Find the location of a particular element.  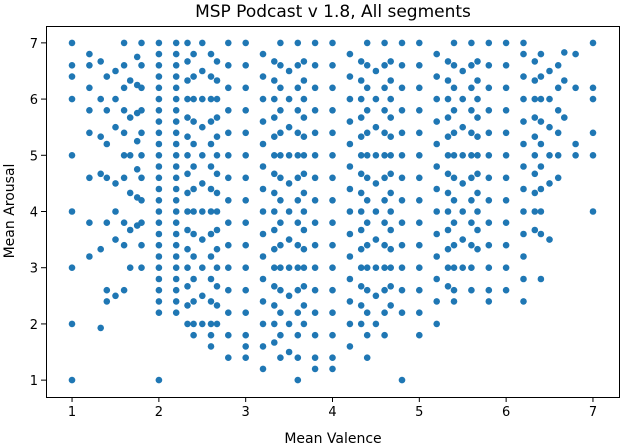

x-tick-label: 1 is located at coordinates (72, 412).